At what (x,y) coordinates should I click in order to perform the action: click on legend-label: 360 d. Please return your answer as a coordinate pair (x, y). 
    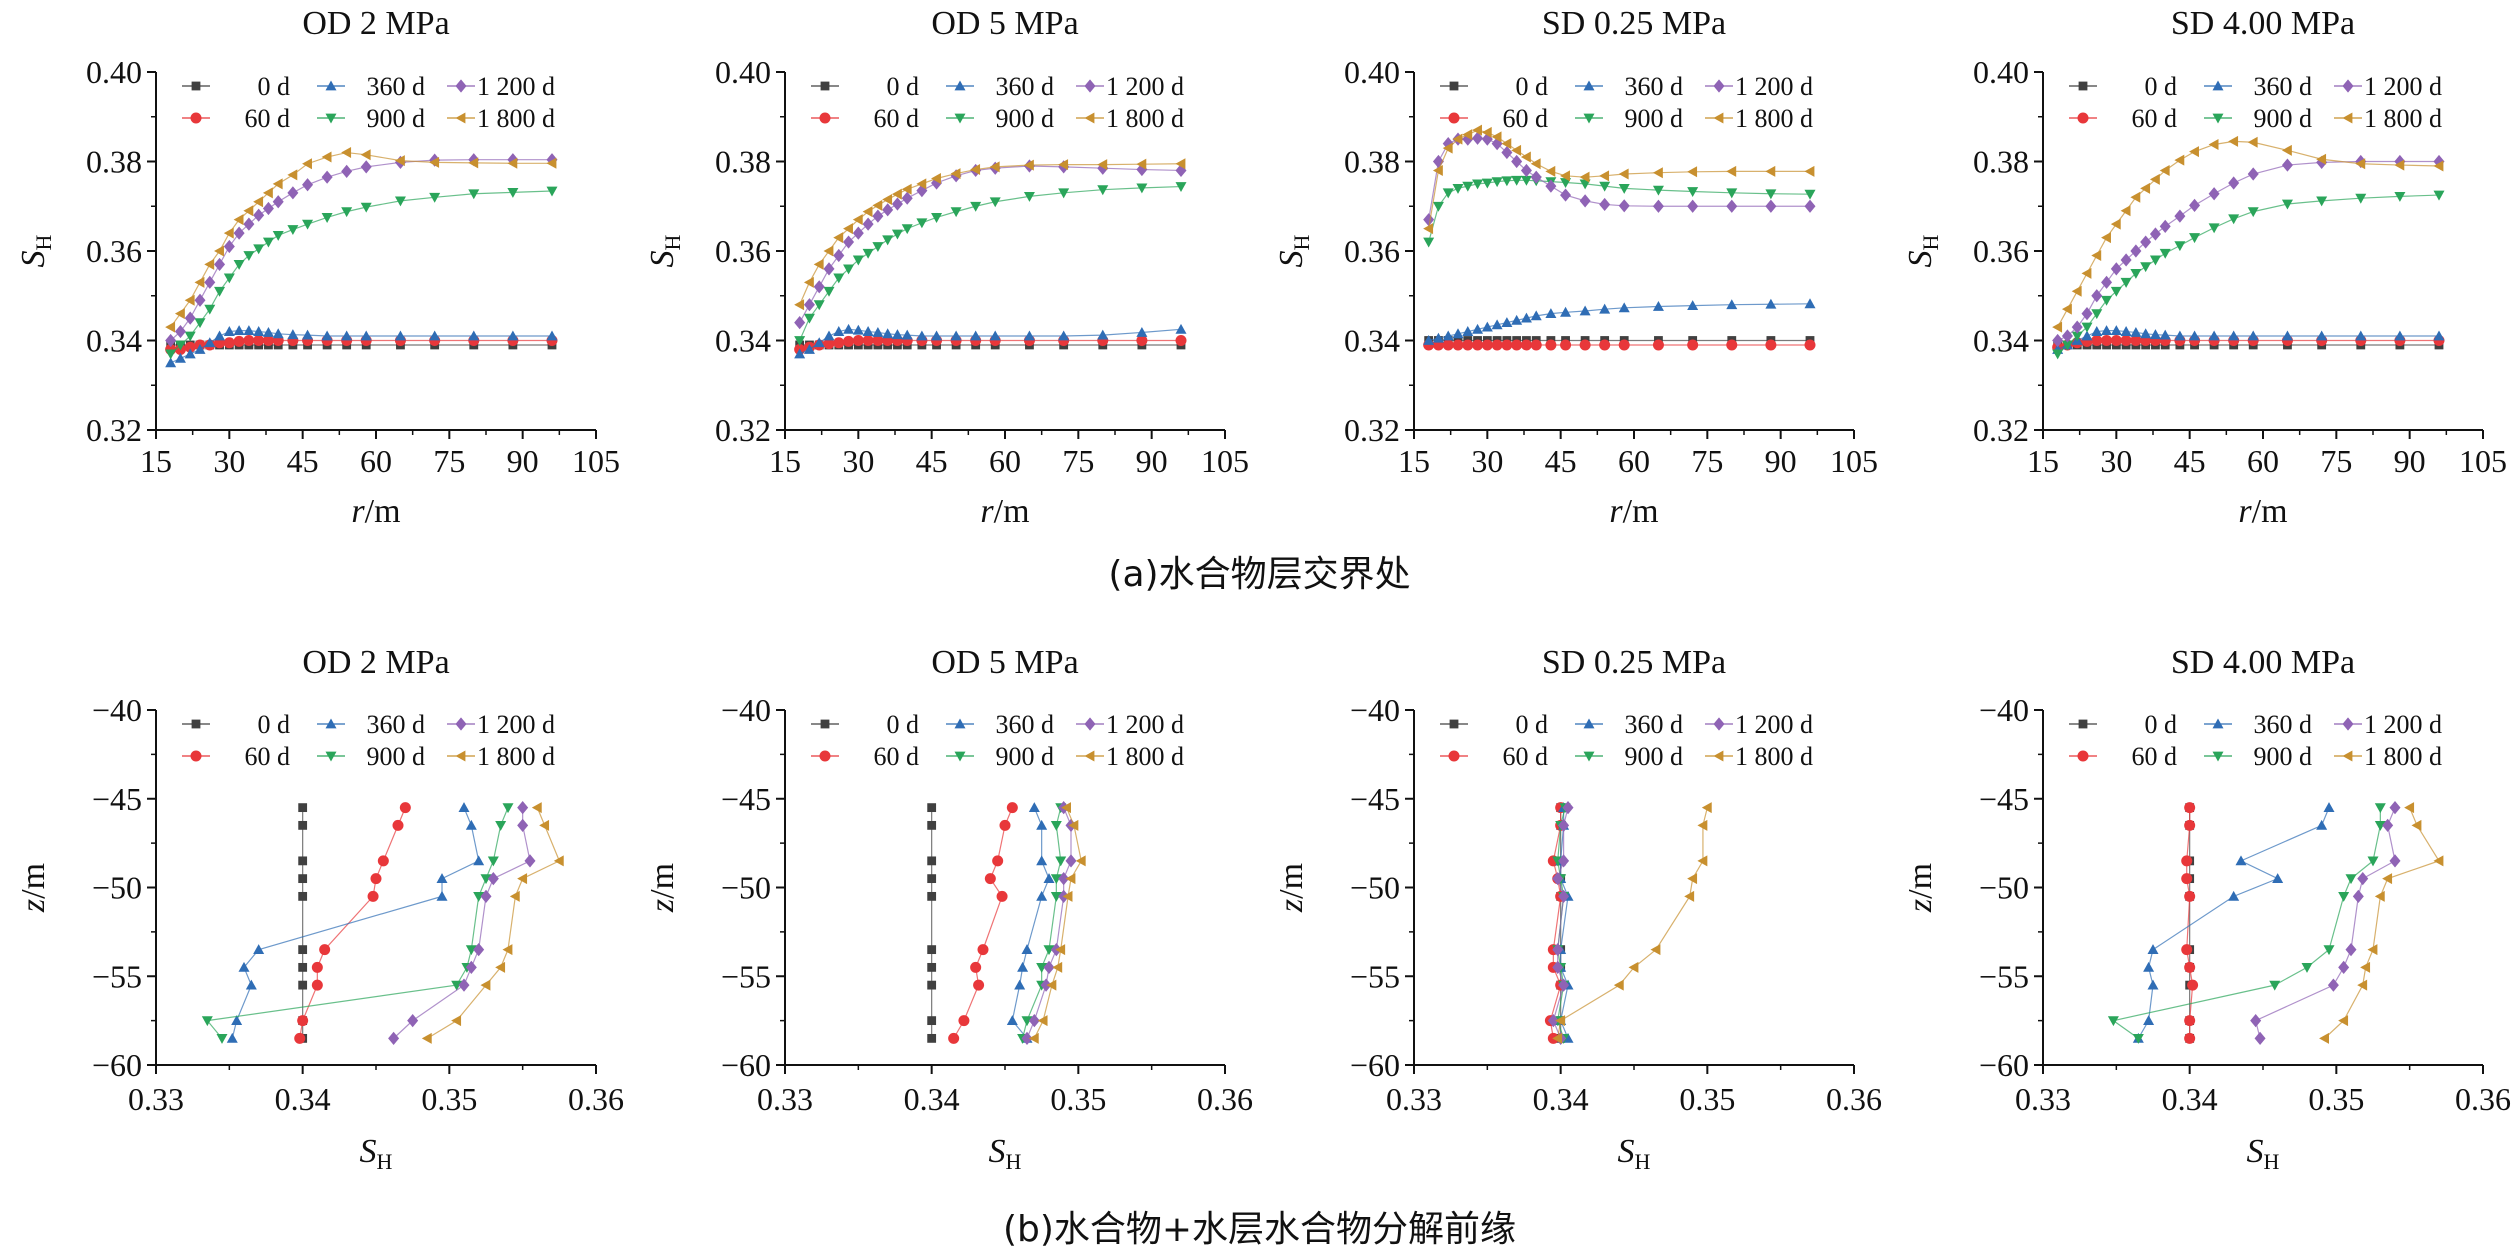
    Looking at the image, I should click on (2283, 86).